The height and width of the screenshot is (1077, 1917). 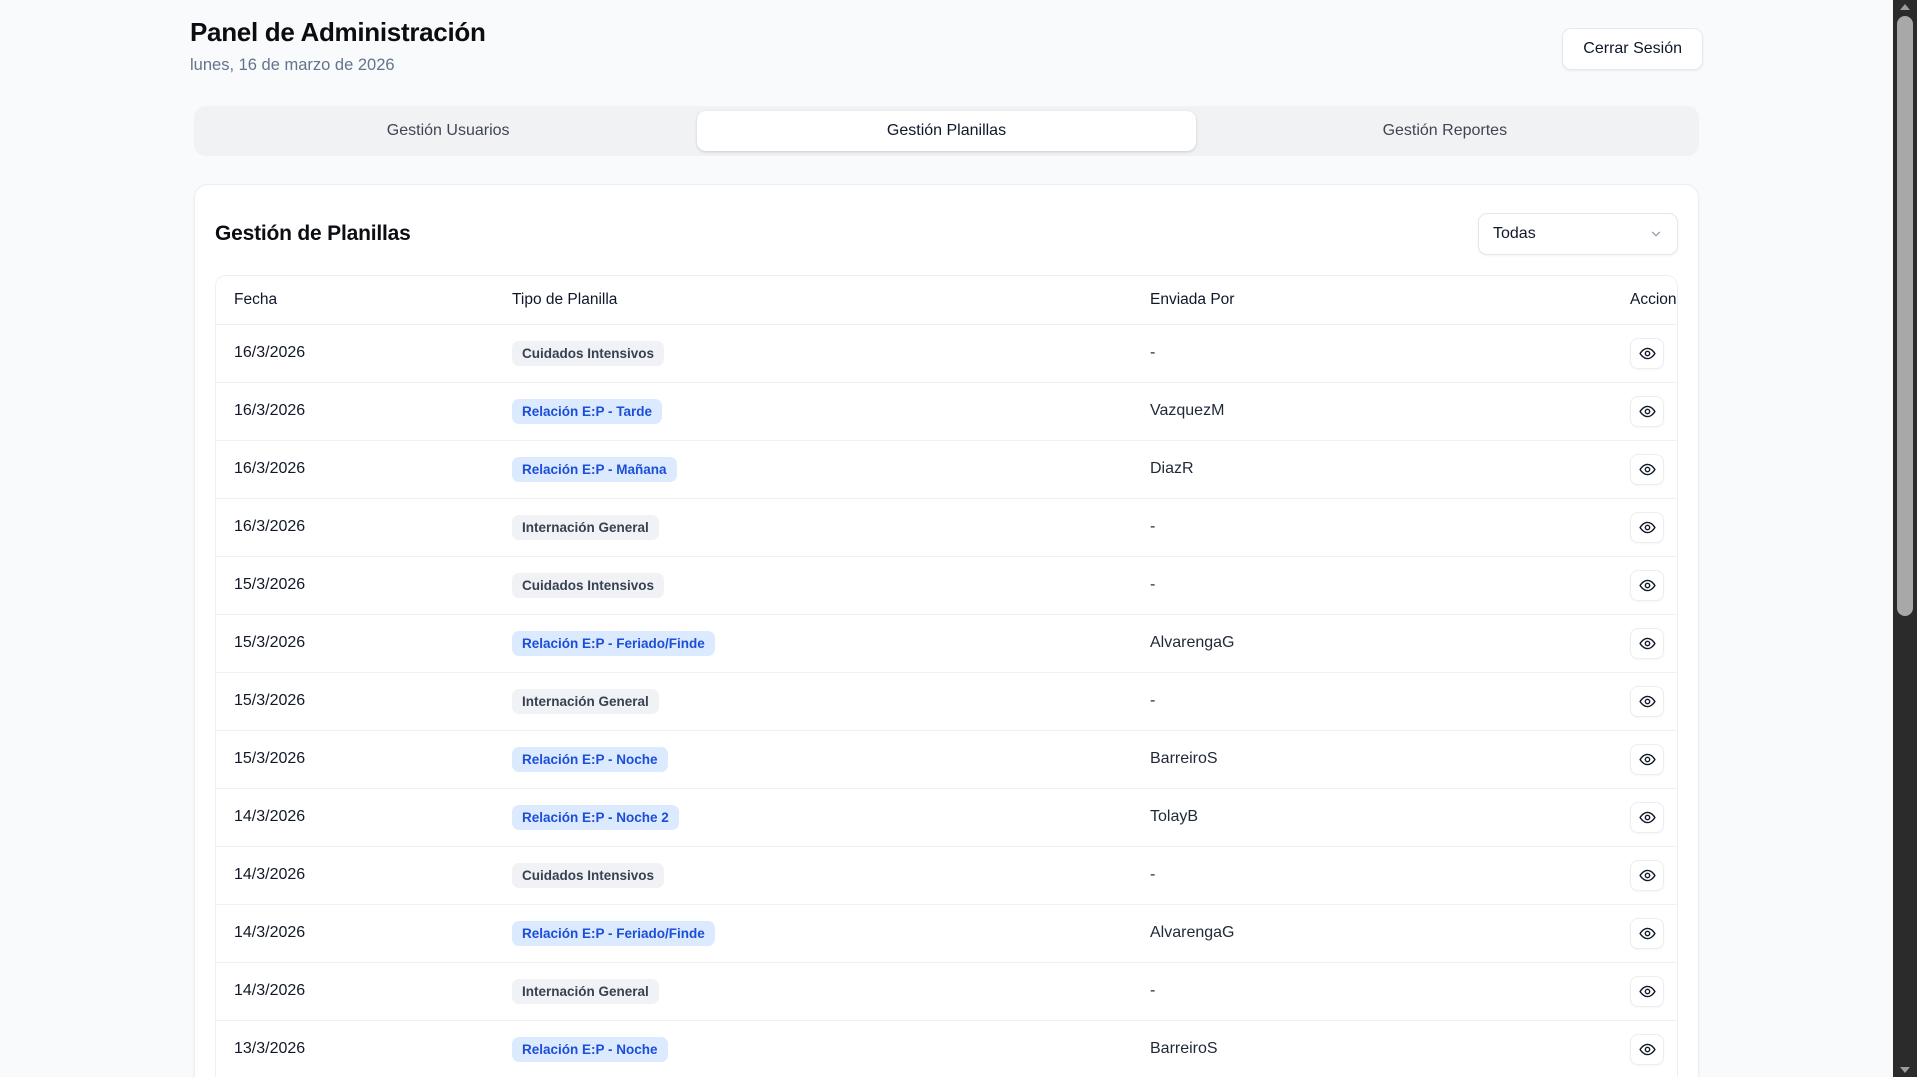 I want to click on table-row: 16/3/2026 Relación E:P - Tarde VazquezM, so click(x=946, y=411).